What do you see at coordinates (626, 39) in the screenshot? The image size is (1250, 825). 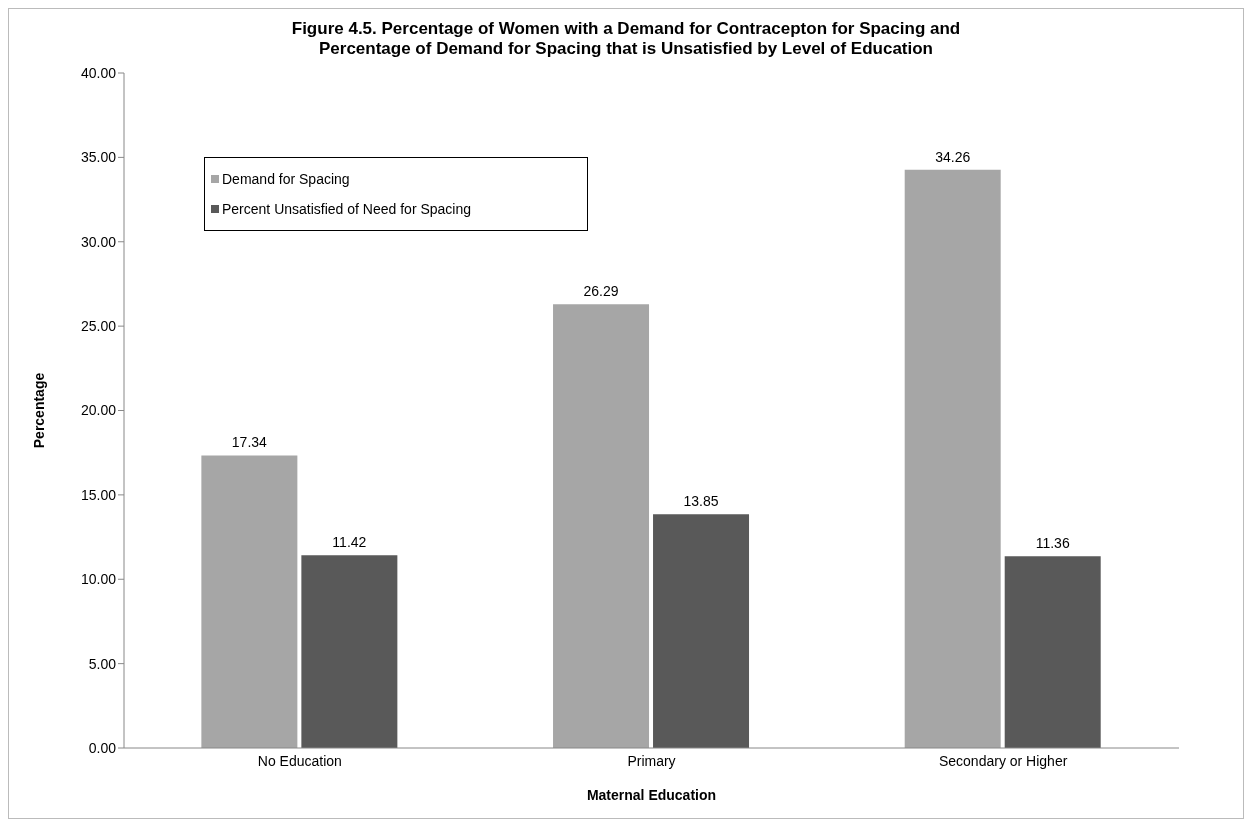 I see `chart-title: Figure 4.5. Percentage of Women with a Demand for Contracepton for Spacing and Percentage of Demand for Spacing that is Unsatisfied by Level of Education` at bounding box center [626, 39].